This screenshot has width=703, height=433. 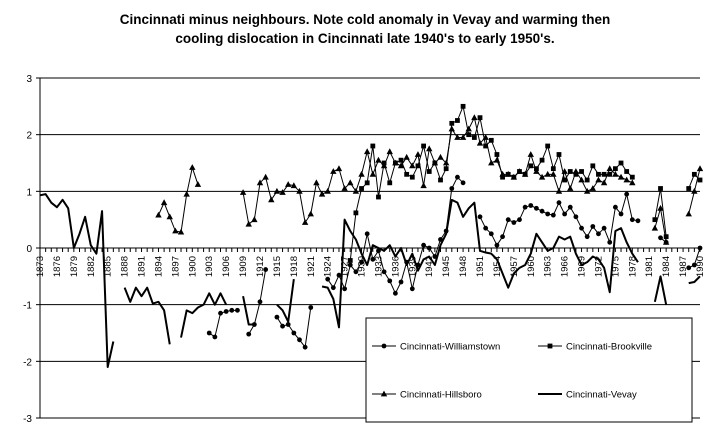 I want to click on legend-swatch-marker, so click(x=384, y=393).